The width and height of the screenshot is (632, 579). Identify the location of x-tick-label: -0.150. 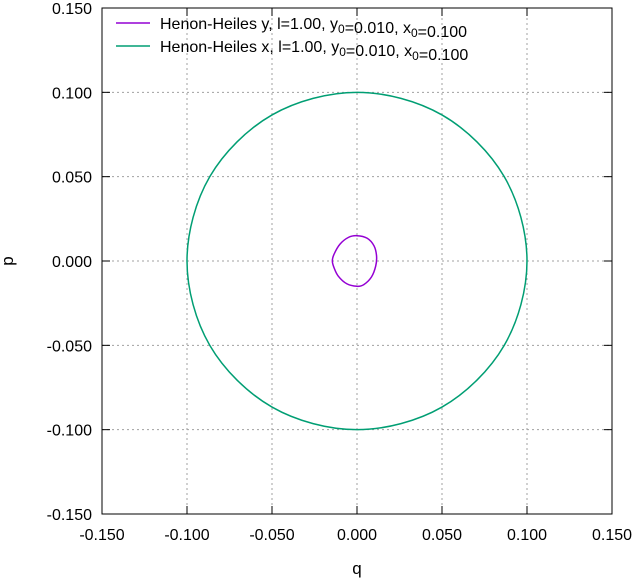
(101, 535).